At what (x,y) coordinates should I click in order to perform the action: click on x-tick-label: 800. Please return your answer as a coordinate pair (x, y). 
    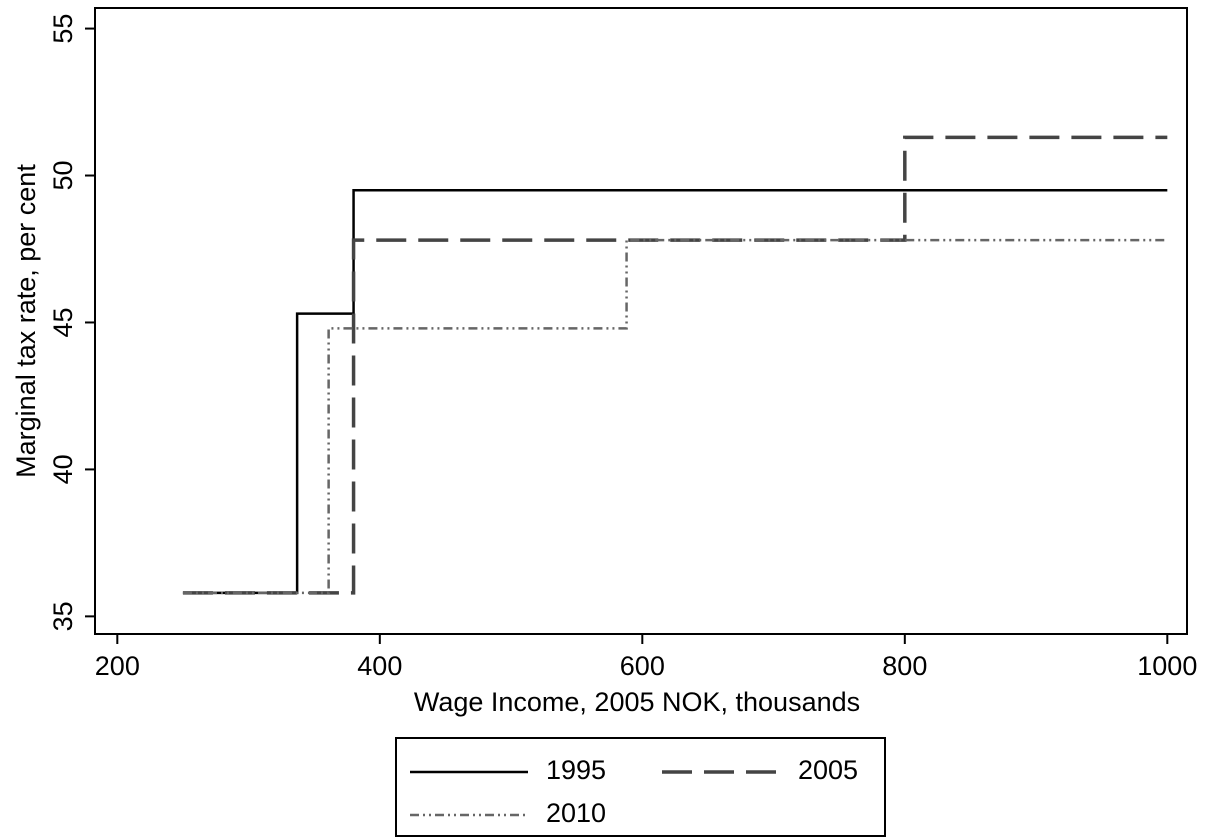
    Looking at the image, I should click on (904, 666).